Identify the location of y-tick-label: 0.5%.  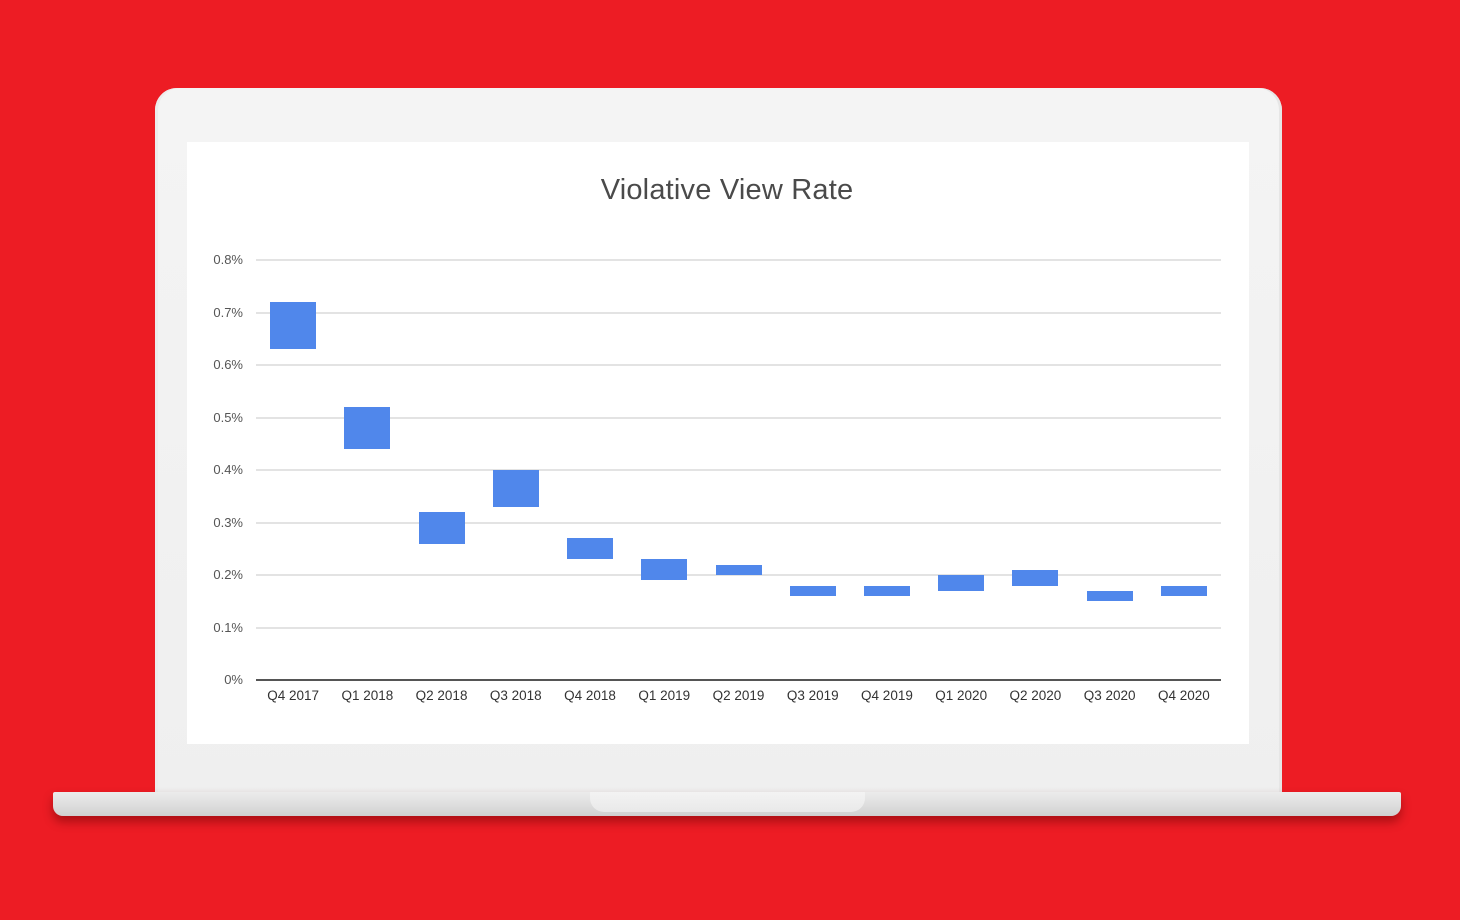
(228, 417).